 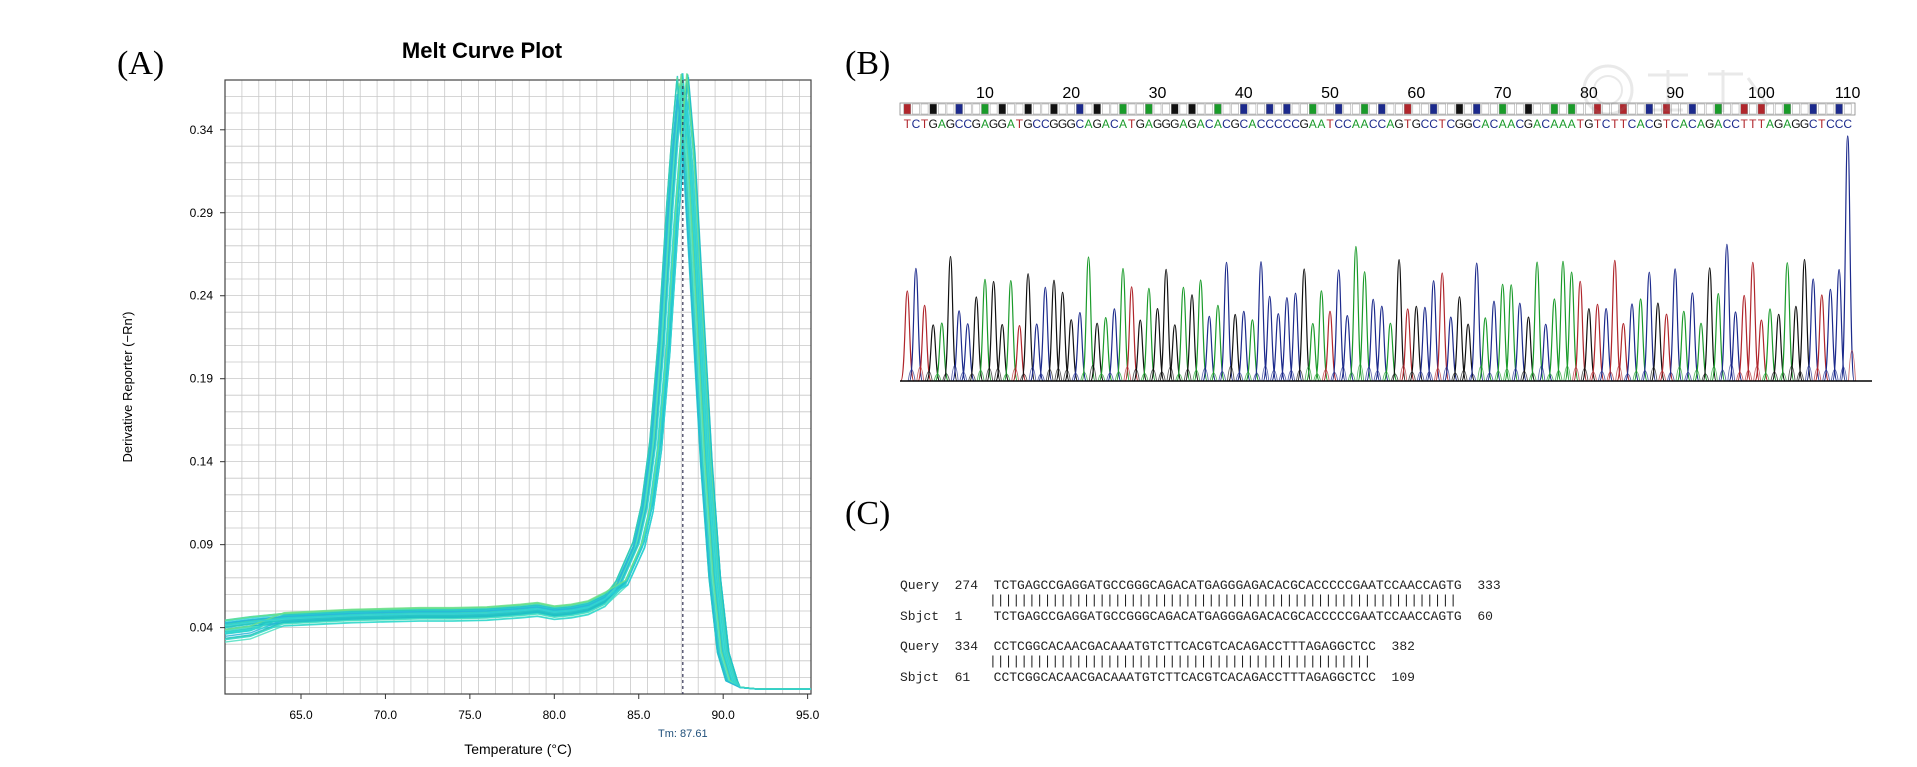 I want to click on position-label: 40, so click(x=1244, y=93).